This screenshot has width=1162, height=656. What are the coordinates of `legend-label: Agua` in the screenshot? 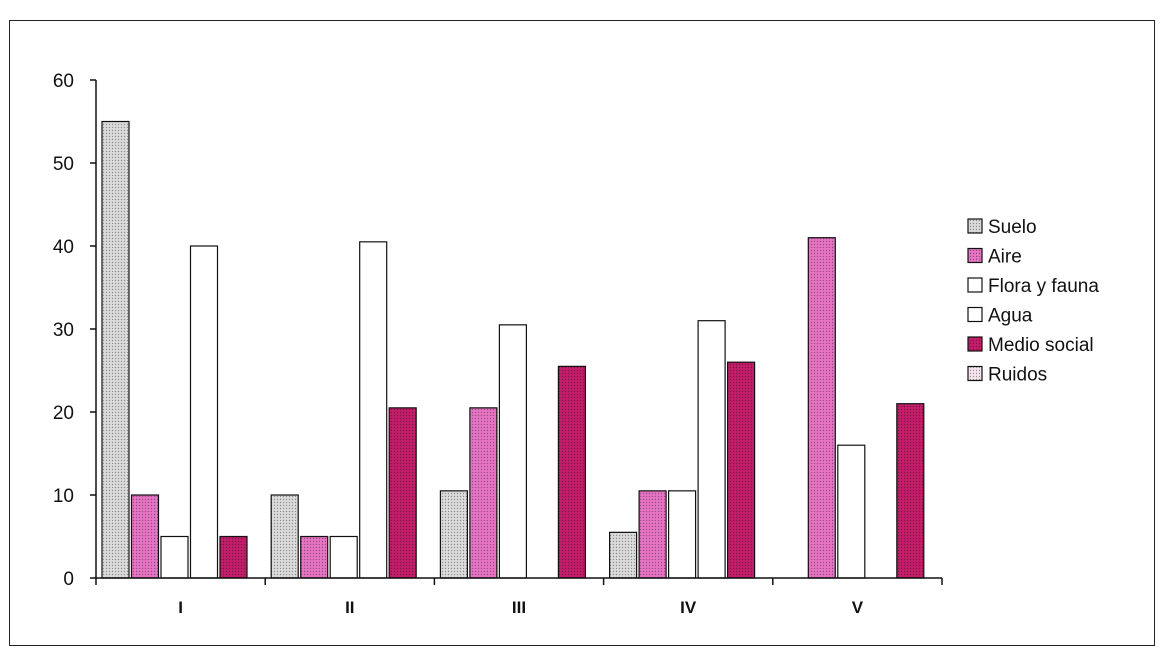 It's located at (1010, 316).